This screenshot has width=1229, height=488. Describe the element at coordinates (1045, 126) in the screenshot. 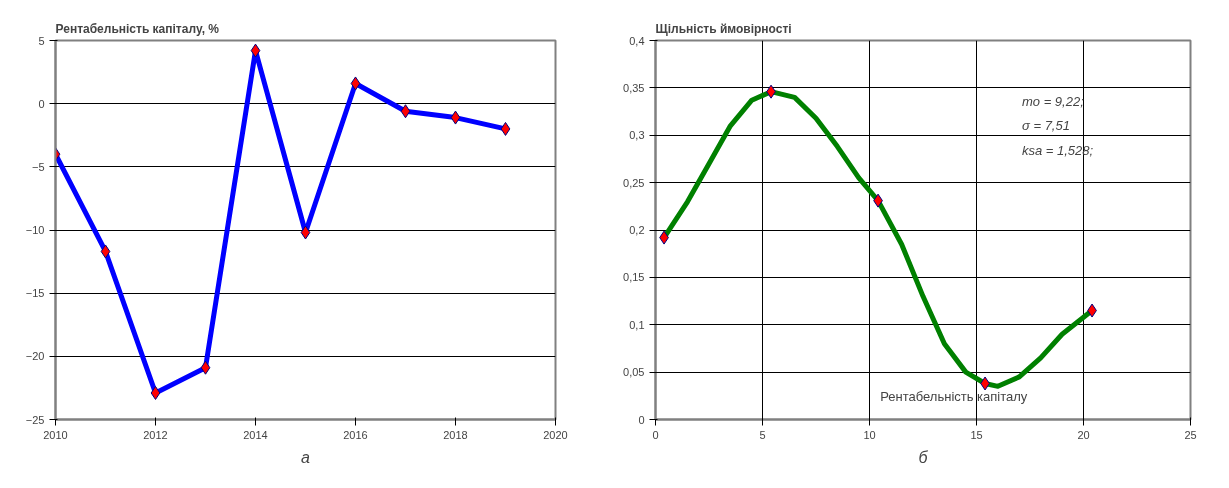

I see `annotation: σ = 7,51` at that location.